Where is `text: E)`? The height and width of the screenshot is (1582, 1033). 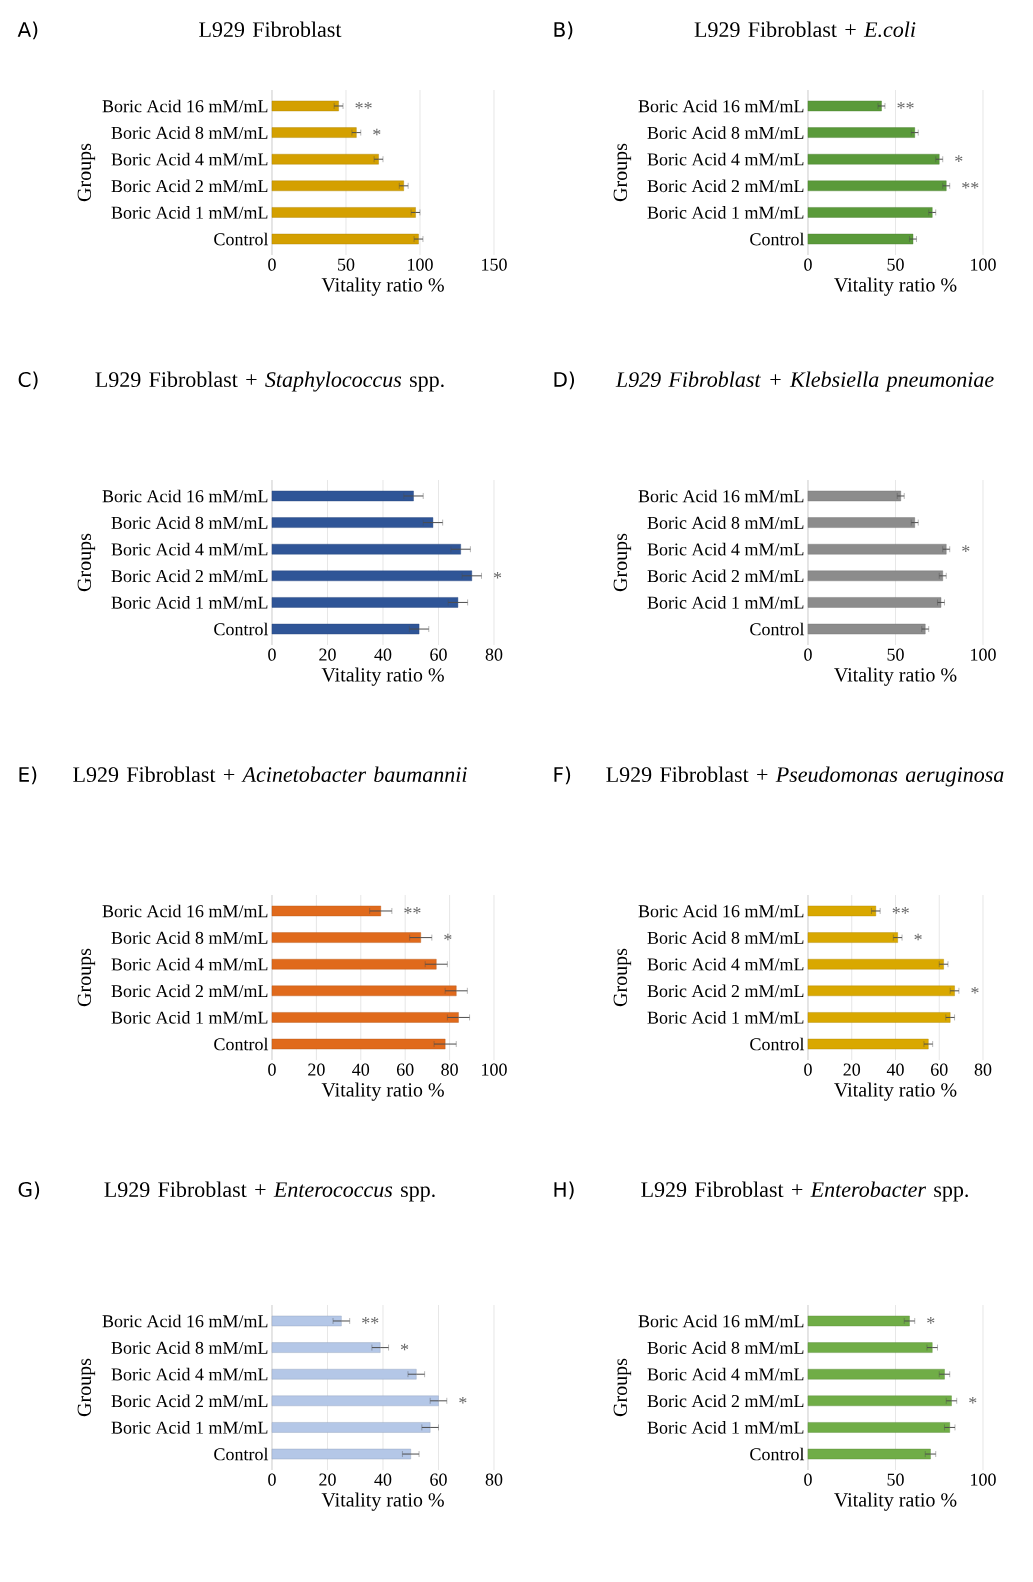
text: E) is located at coordinates (28, 775).